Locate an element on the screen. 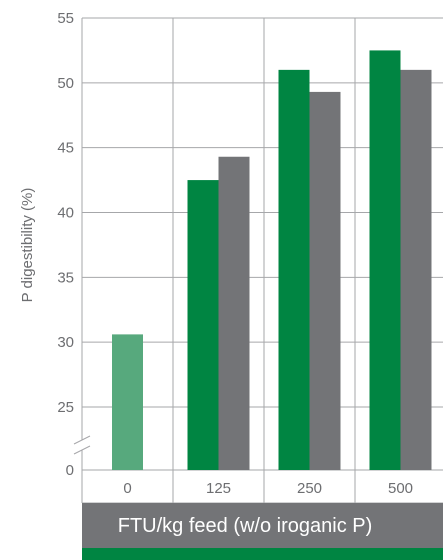 This screenshot has width=443, height=560. x-tick-label: 0 is located at coordinates (127, 488).